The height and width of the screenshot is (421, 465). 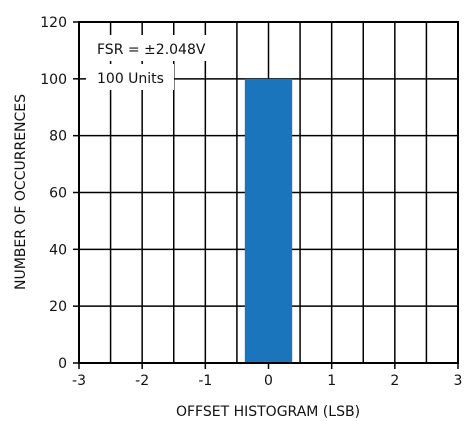 What do you see at coordinates (331, 381) in the screenshot?
I see `x-tick-label: 1` at bounding box center [331, 381].